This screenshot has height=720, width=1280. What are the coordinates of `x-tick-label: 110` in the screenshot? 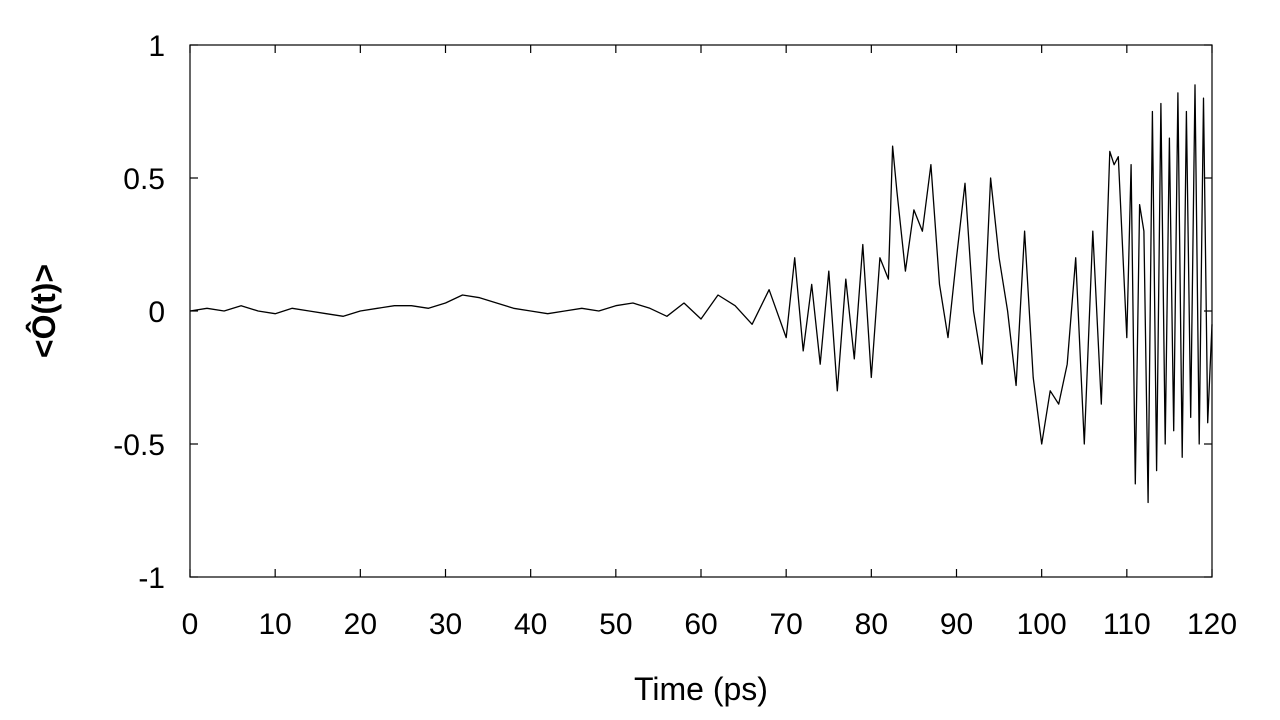 It's located at (1127, 624).